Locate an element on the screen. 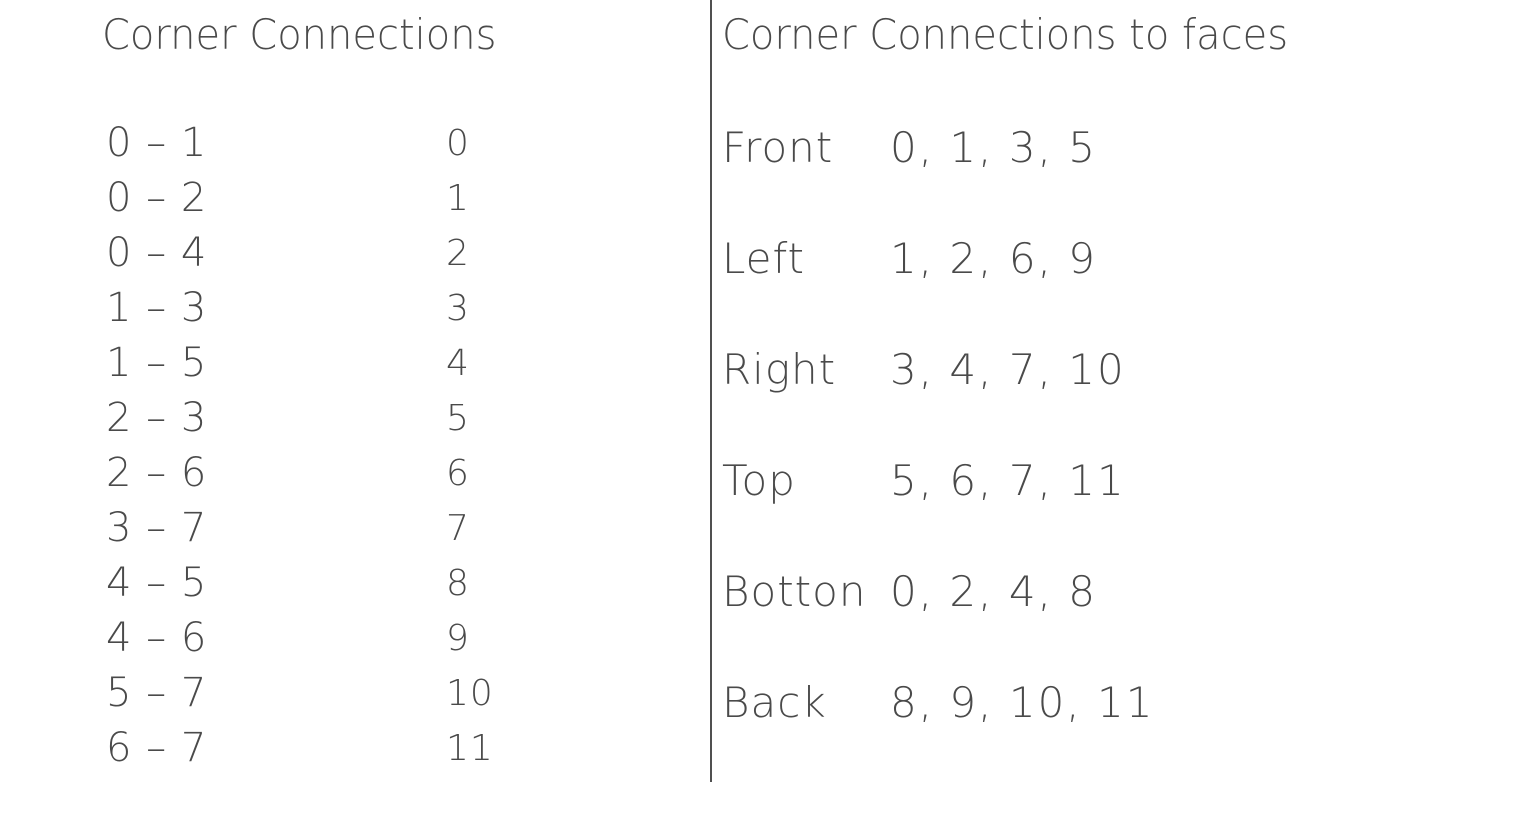 This screenshot has height=818, width=1536. face-edge-indices: 1, 2, 6, 9 is located at coordinates (993, 258).